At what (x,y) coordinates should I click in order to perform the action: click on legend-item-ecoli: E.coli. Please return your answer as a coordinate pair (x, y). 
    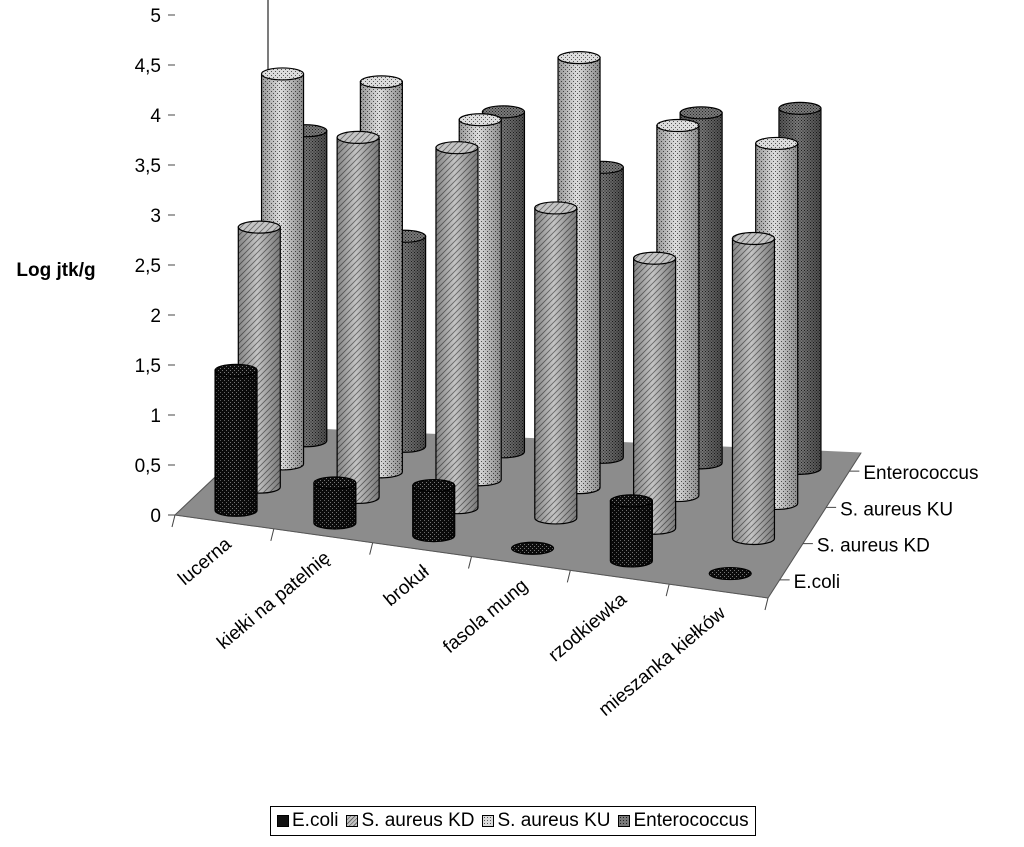
    Looking at the image, I should click on (307, 821).